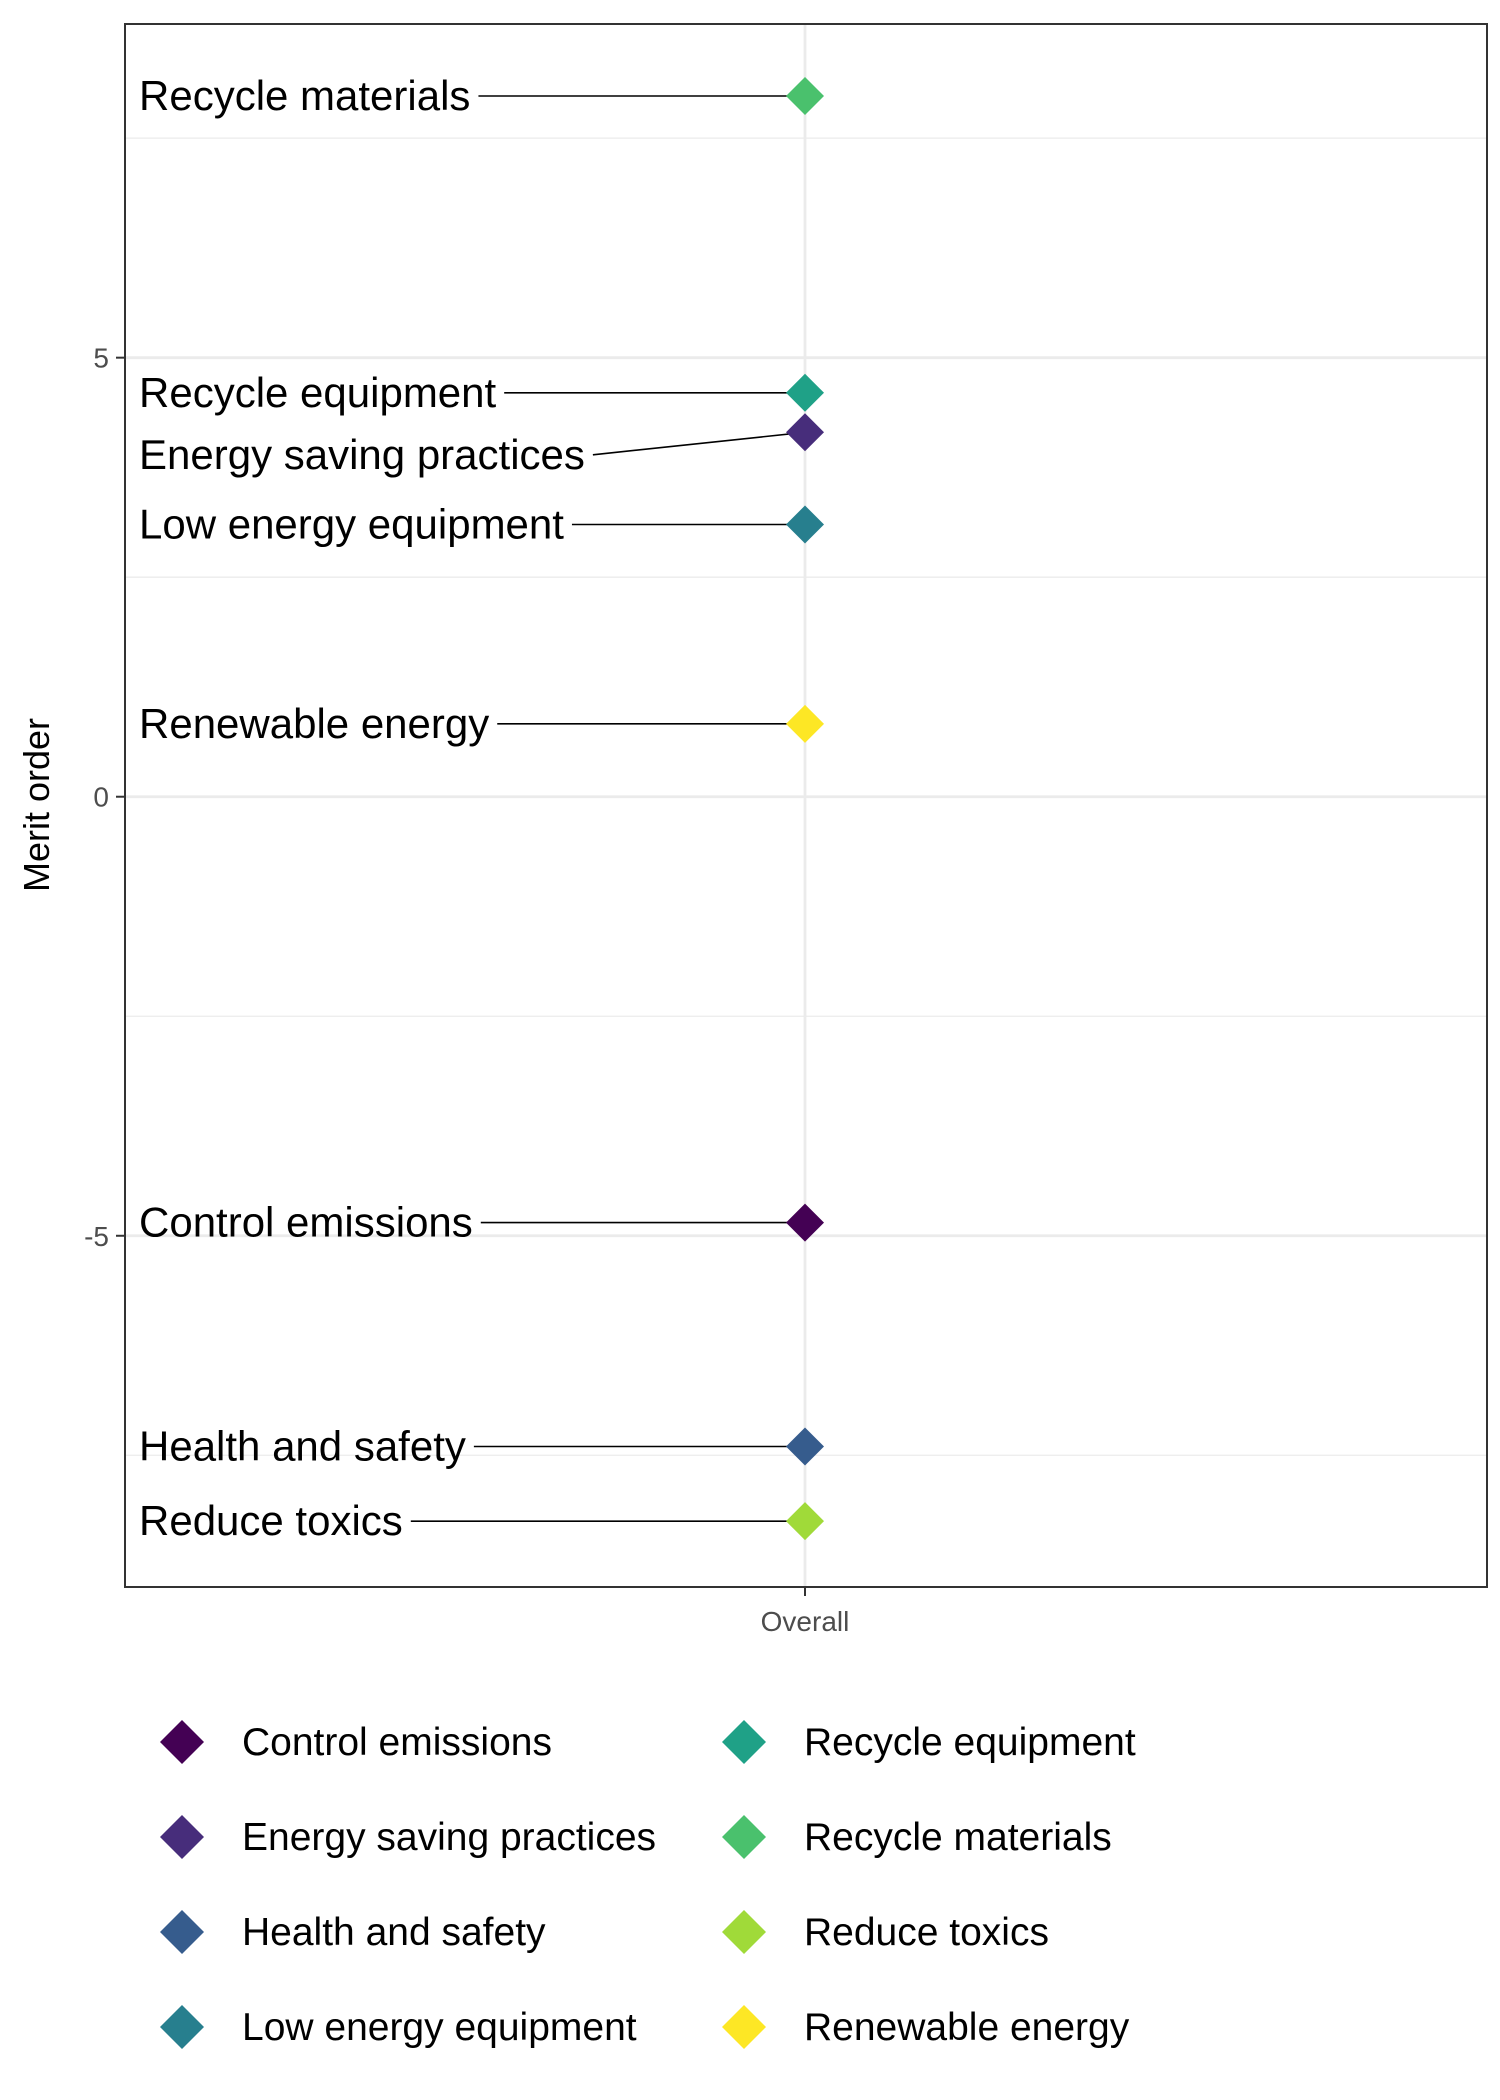 This screenshot has height=2100, width=1500. Describe the element at coordinates (394, 1932) in the screenshot. I see `legend-label: Health and safety` at that location.